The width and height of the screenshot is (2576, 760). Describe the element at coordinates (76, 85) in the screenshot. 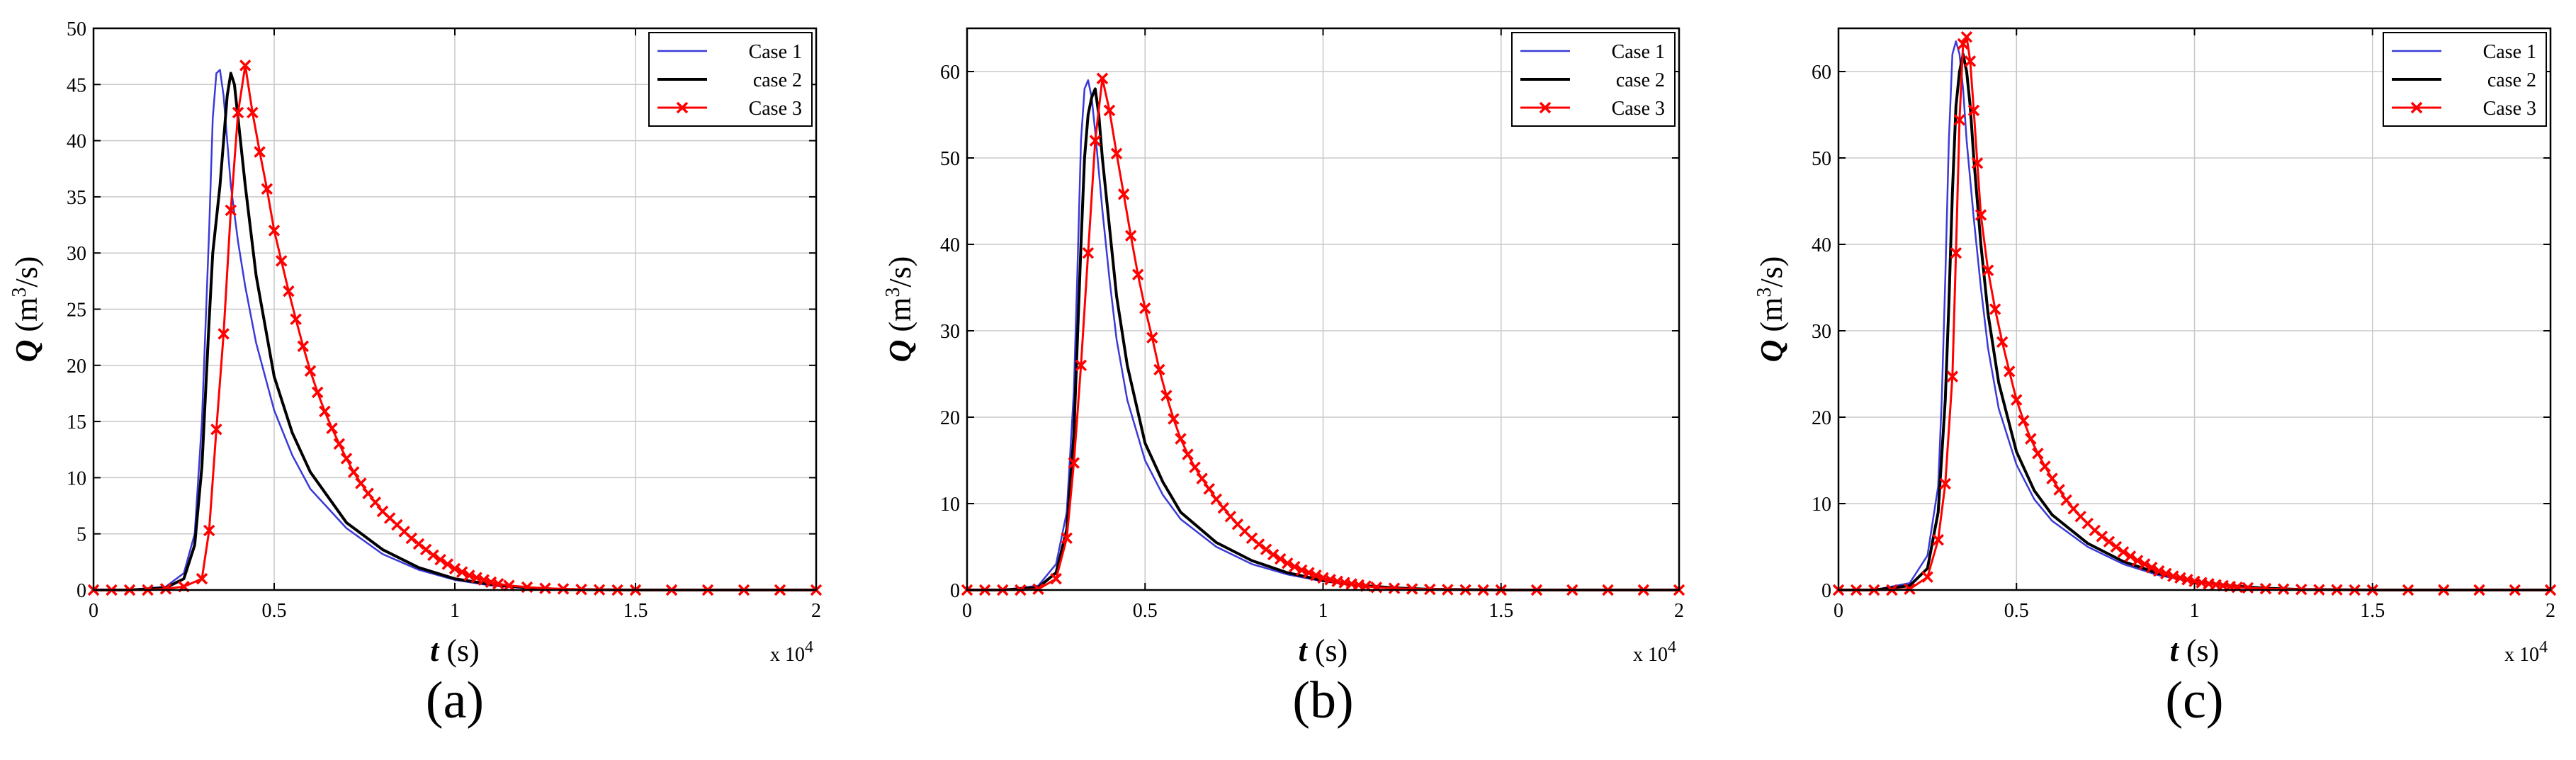

I see `y-tick-label: 45` at that location.